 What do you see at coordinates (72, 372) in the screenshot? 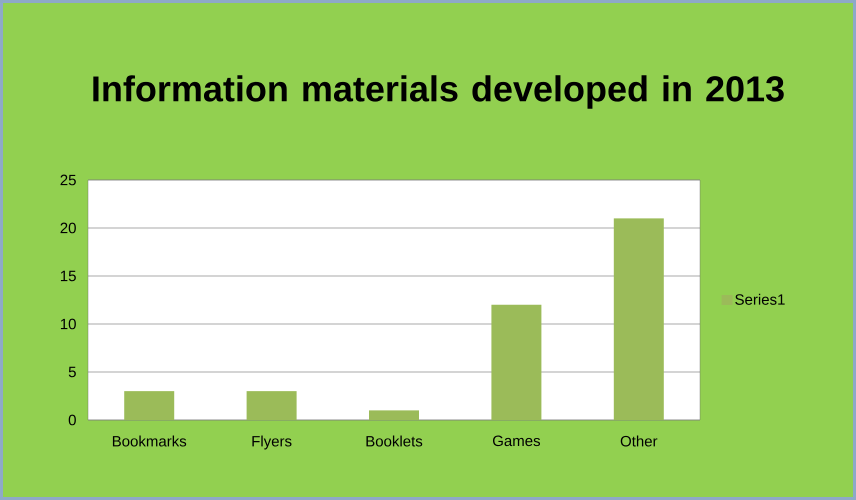
I see `y-tick-label: 5` at bounding box center [72, 372].